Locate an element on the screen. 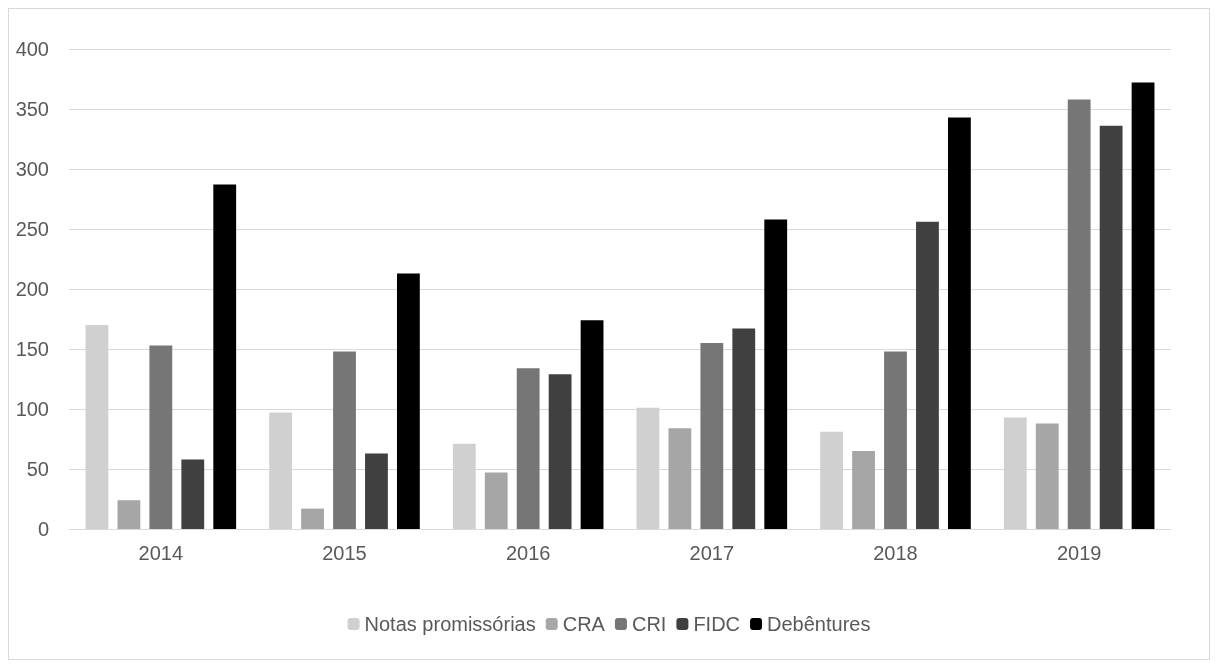 This screenshot has height=666, width=1224. legend-label: FIDC is located at coordinates (717, 624).